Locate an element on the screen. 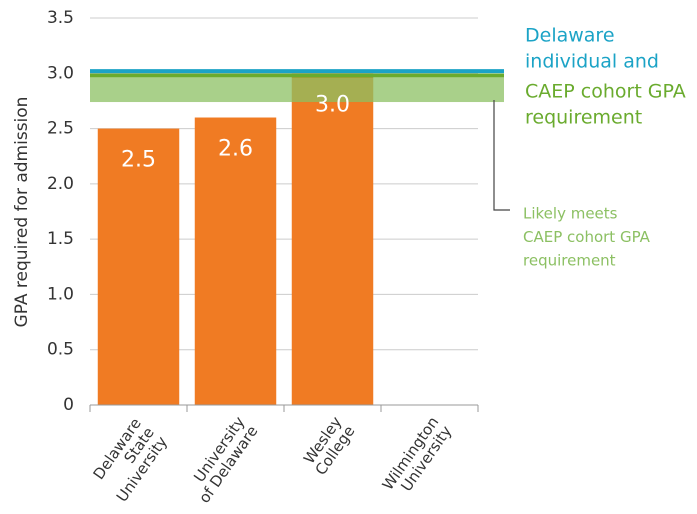 This screenshot has width=697, height=514. y-tick-label: 1.0 is located at coordinates (60, 294).